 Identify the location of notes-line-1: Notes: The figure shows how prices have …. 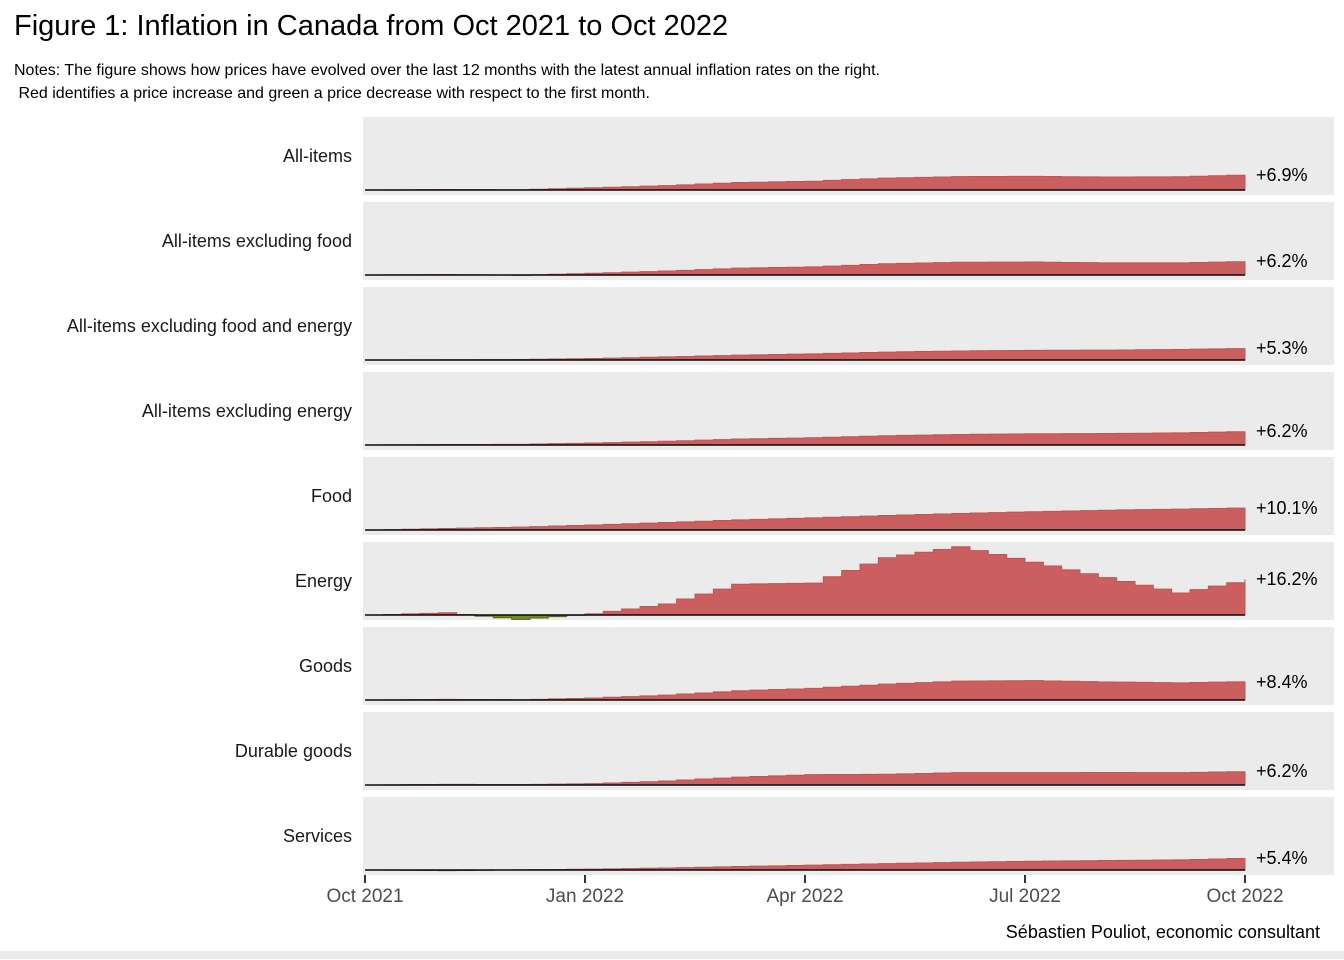
(447, 70).